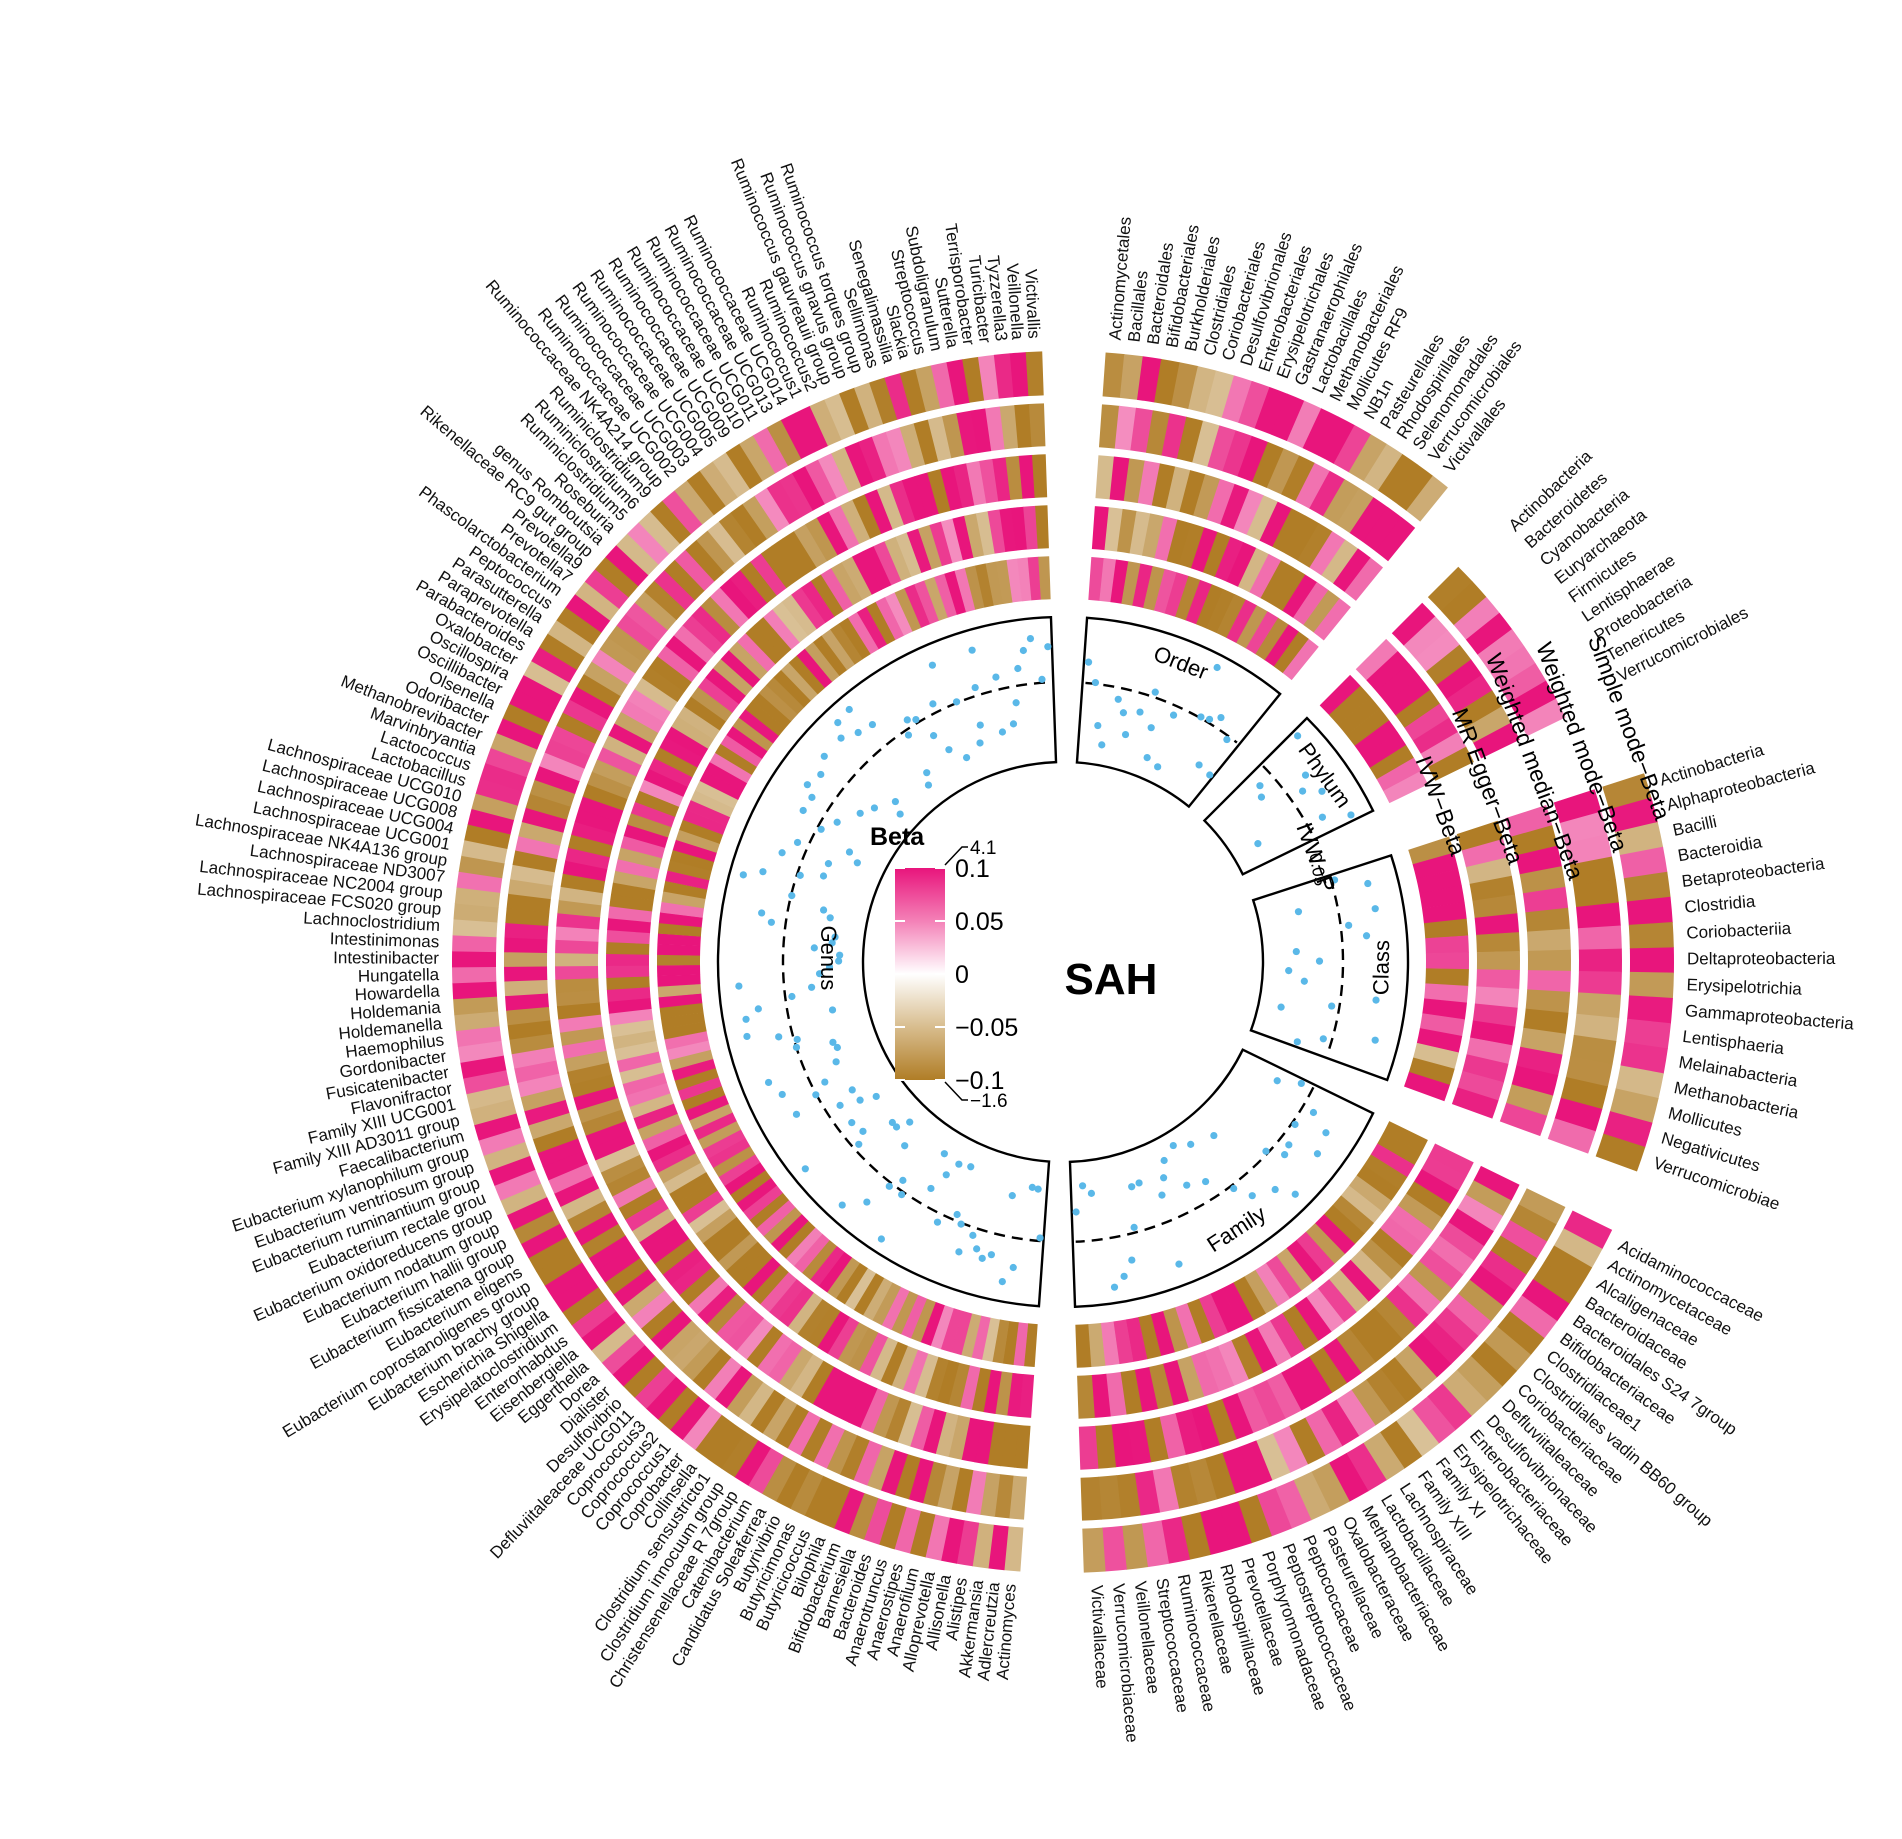 The width and height of the screenshot is (1902, 1839). I want to click on taxon-label-class: Coriobacteriia, so click(1739, 931).